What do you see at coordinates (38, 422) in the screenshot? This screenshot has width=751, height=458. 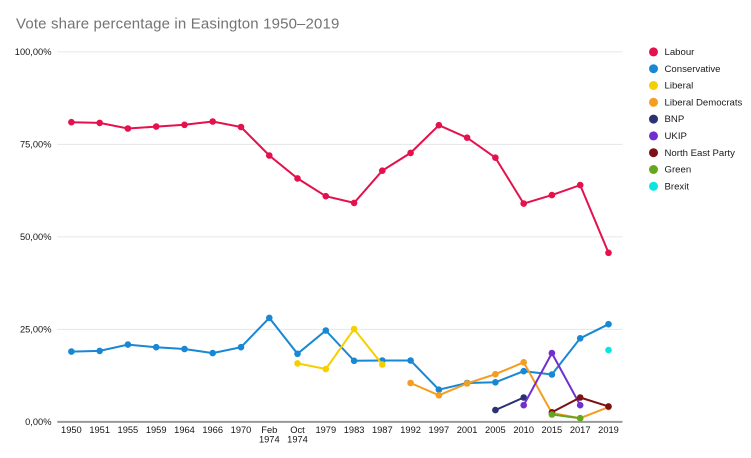 I see `svg-text: 0,00%` at bounding box center [38, 422].